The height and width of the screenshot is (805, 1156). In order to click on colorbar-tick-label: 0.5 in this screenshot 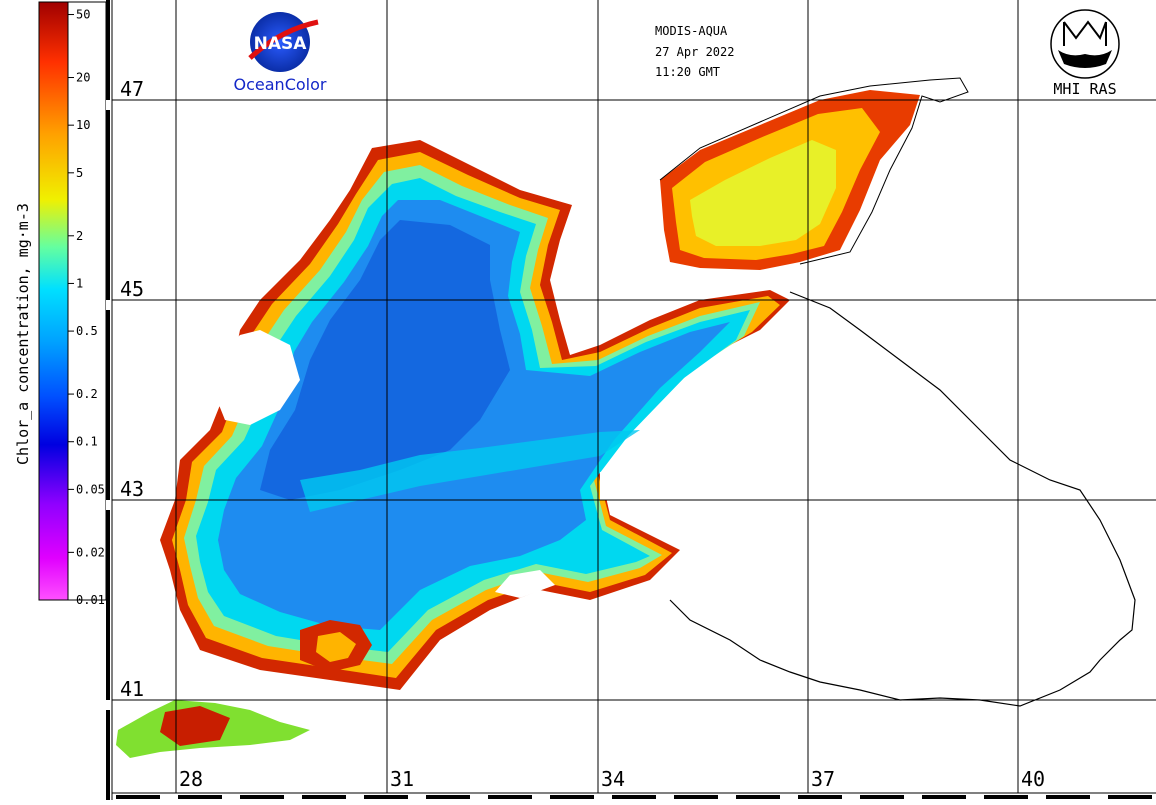, I will do `click(87, 331)`.